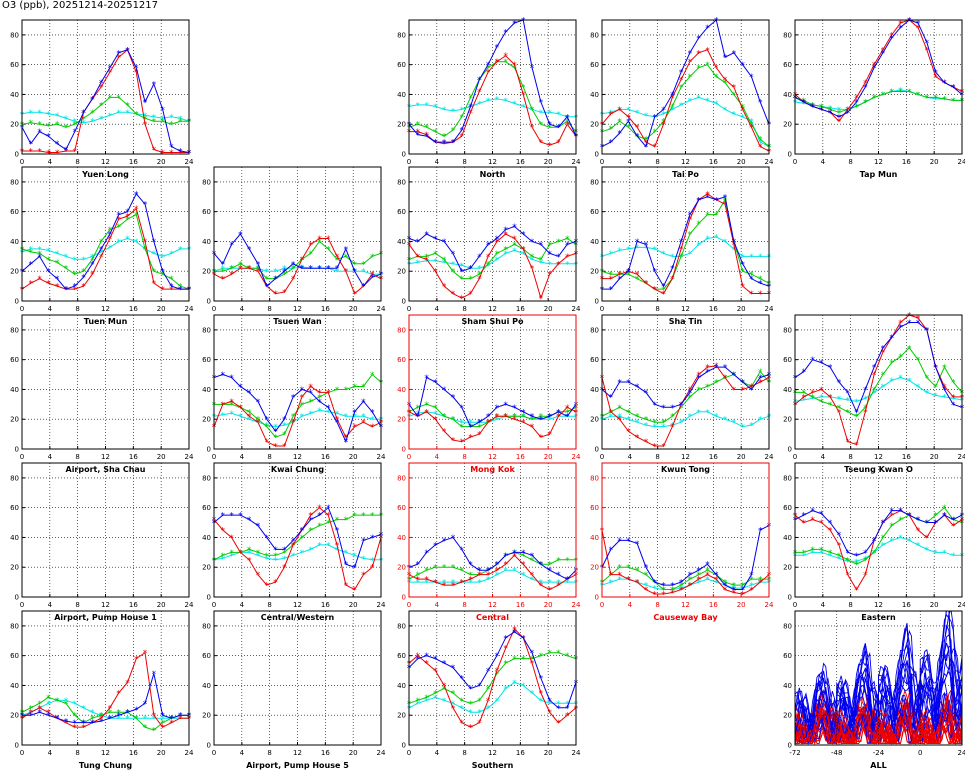 The image size is (965, 770). I want to click on plot-frame, so click(105, 234).